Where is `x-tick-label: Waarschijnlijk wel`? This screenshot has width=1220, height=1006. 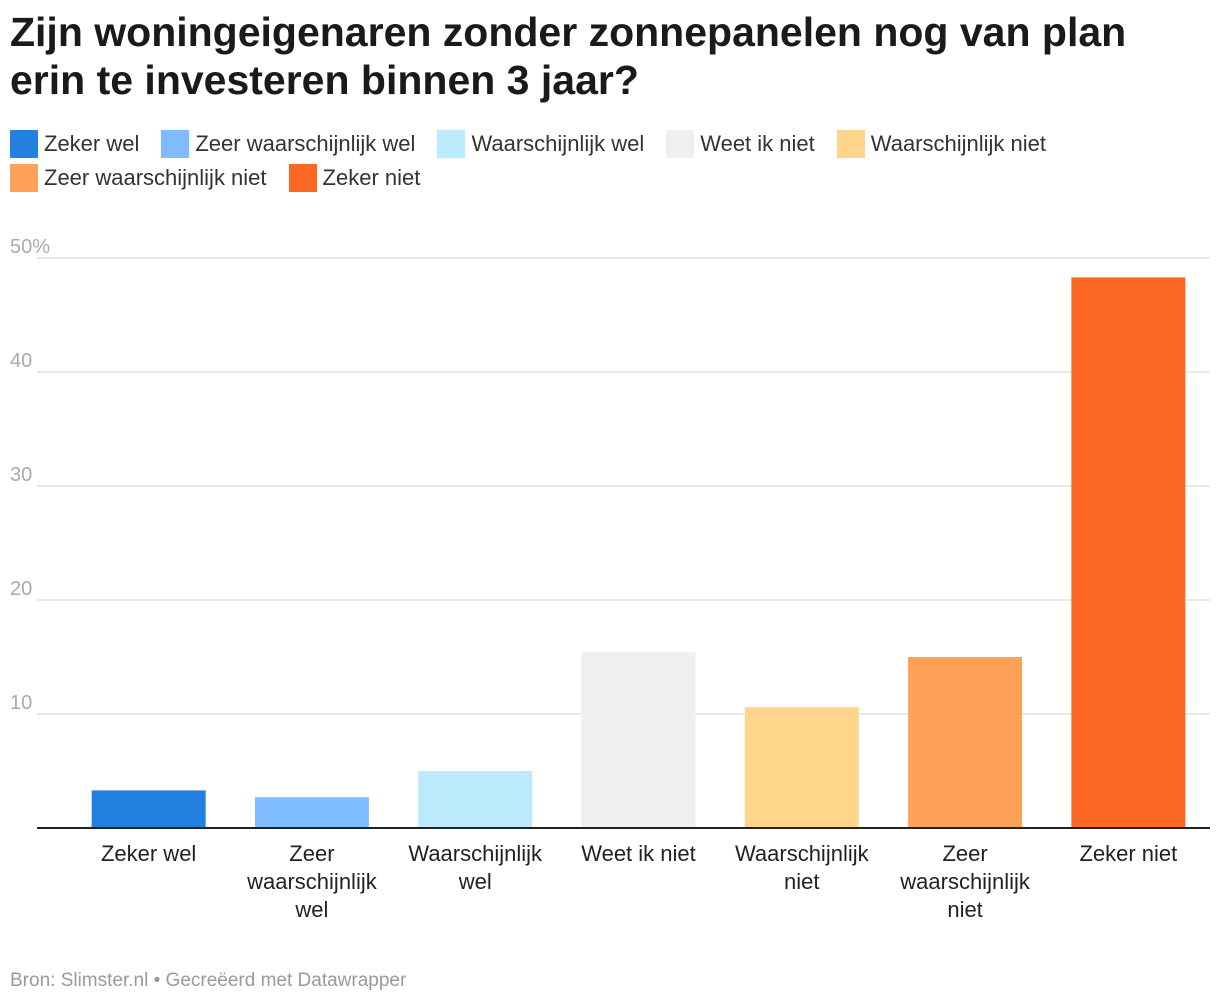
x-tick-label: Waarschijnlijk wel is located at coordinates (475, 867).